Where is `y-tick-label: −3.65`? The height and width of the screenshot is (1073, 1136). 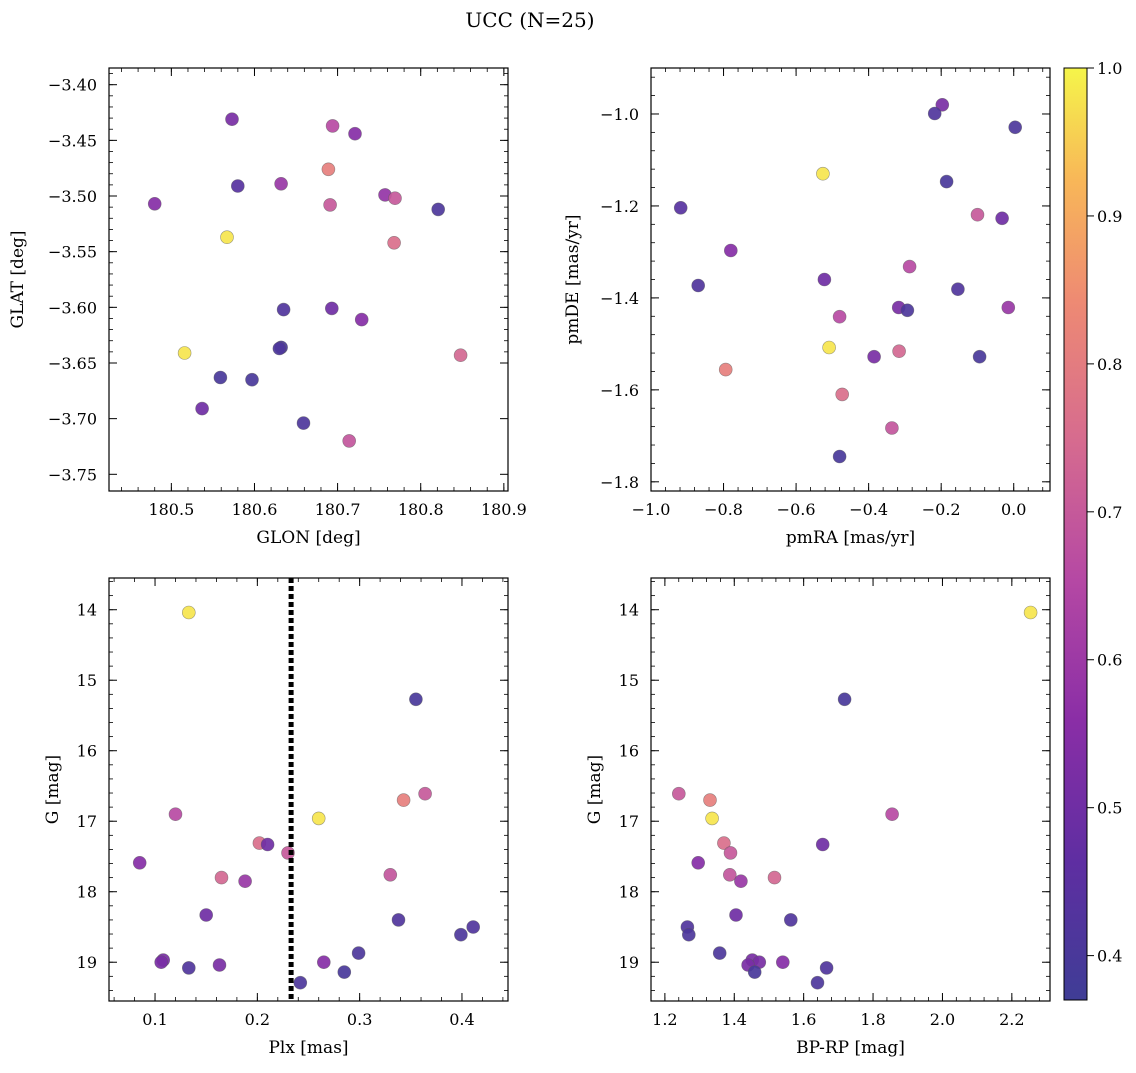 y-tick-label: −3.65 is located at coordinates (72, 363).